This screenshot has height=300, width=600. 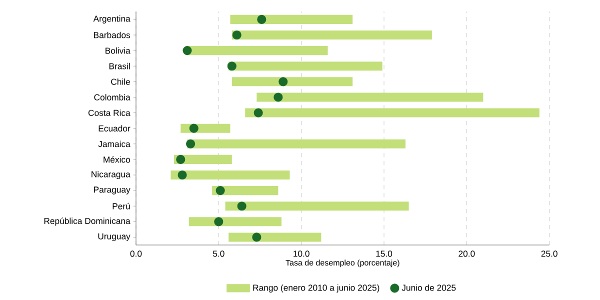 What do you see at coordinates (111, 19) in the screenshot?
I see `y-tick-label: Argentina` at bounding box center [111, 19].